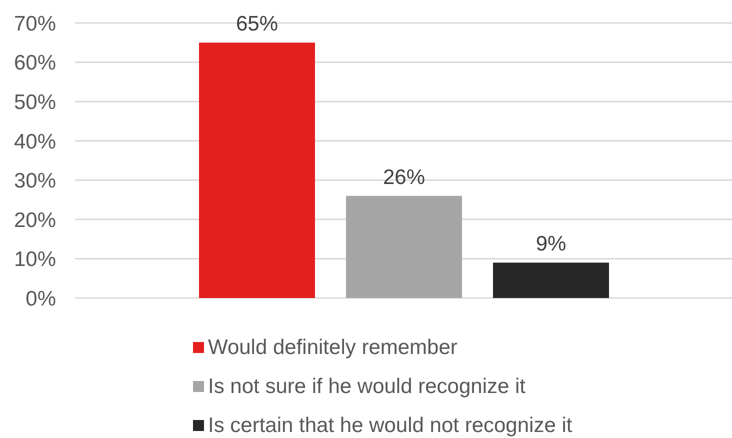 This screenshot has width=732, height=438. What do you see at coordinates (390, 426) in the screenshot?
I see `legend-label: Is certain that he would not recognize it` at bounding box center [390, 426].